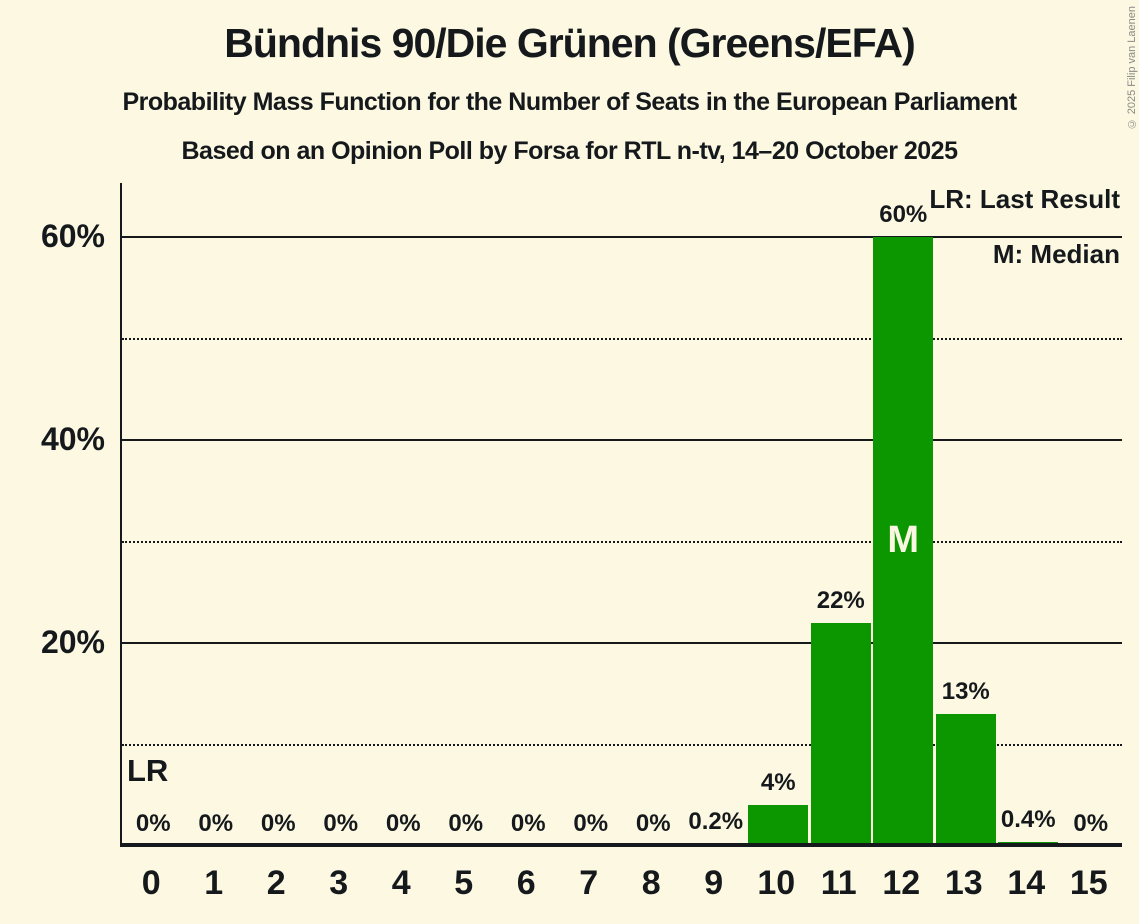 The width and height of the screenshot is (1139, 924). I want to click on gridline-30pct, so click(622, 541).